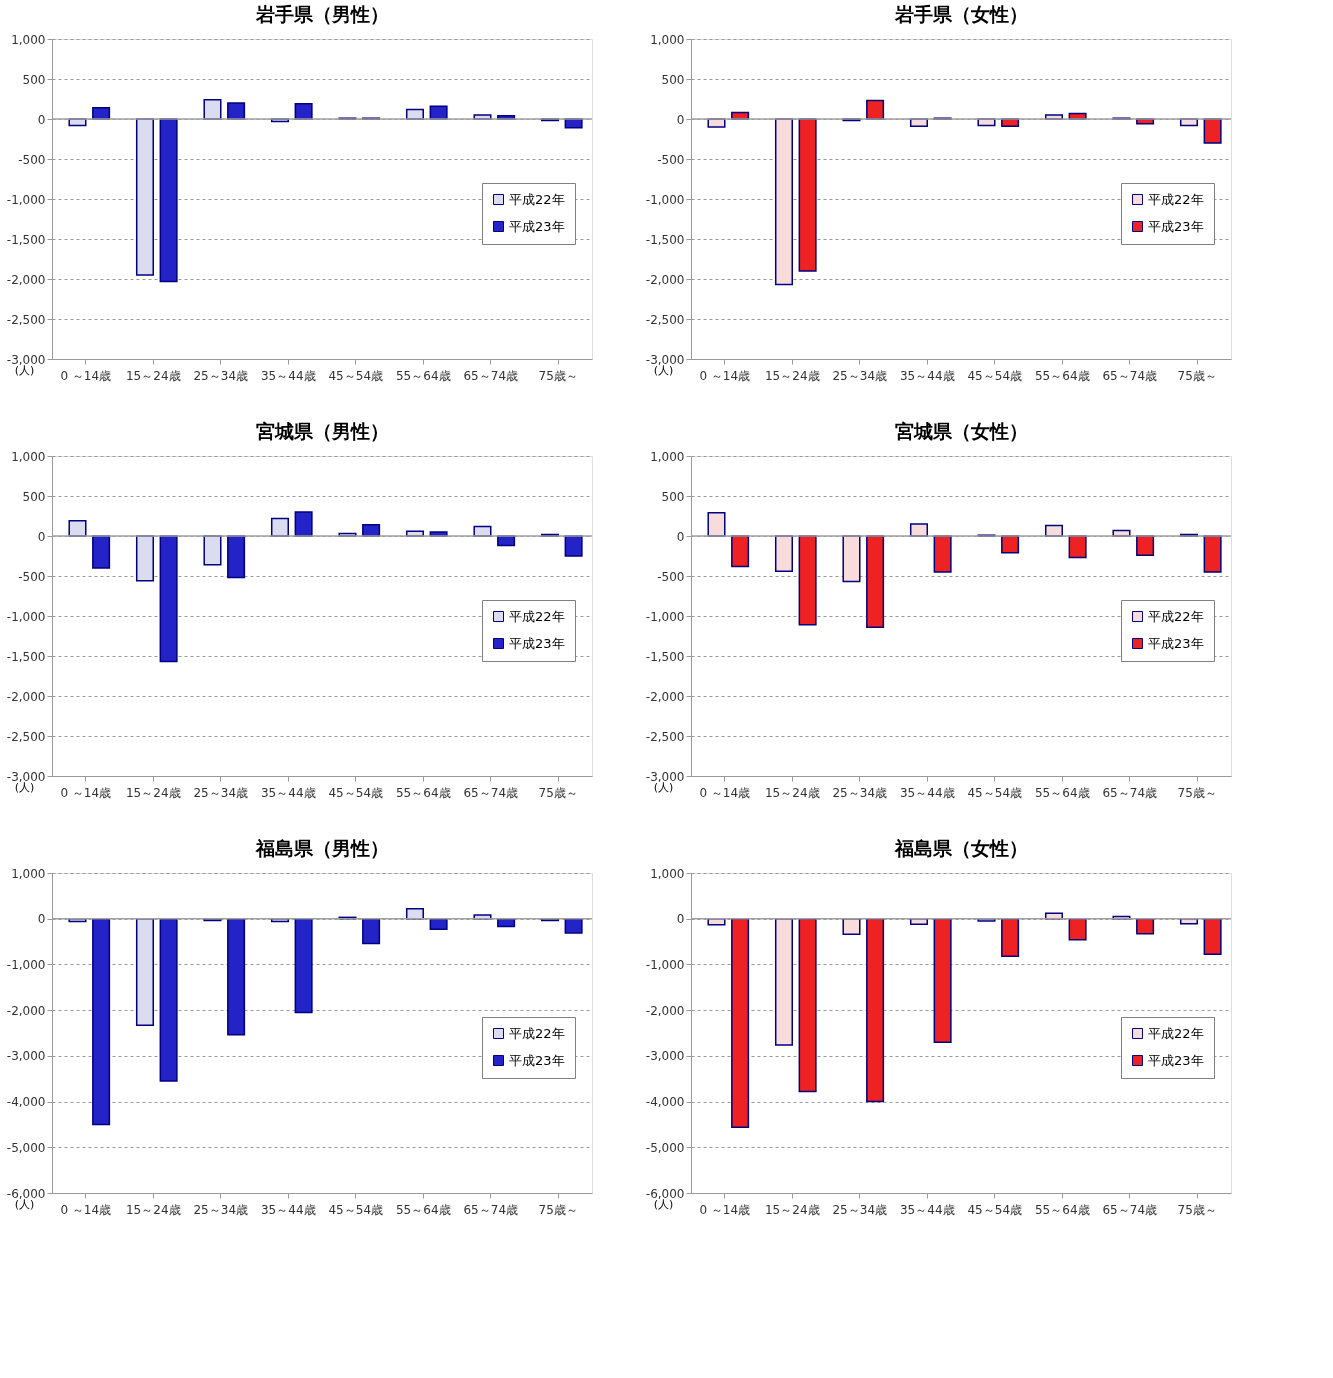  Describe the element at coordinates (322, 431) in the screenshot. I see `chart-title: 宮城県（男性）` at that location.